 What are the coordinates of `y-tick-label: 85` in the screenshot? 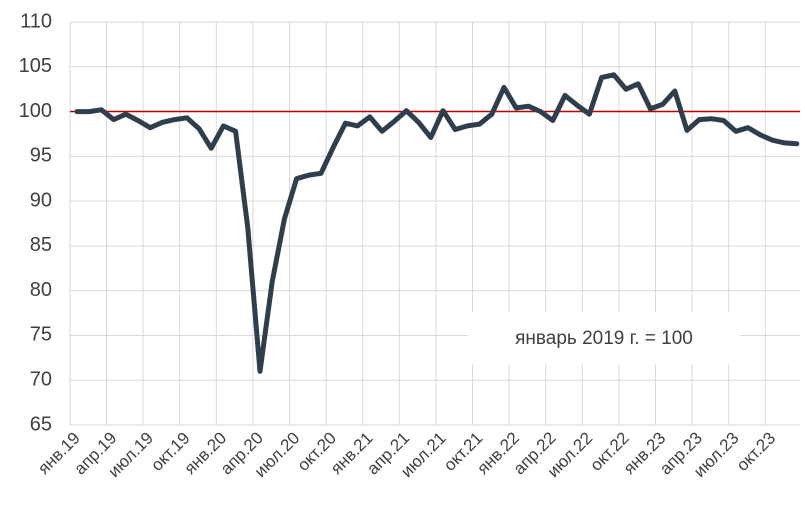 It's located at (41, 245).